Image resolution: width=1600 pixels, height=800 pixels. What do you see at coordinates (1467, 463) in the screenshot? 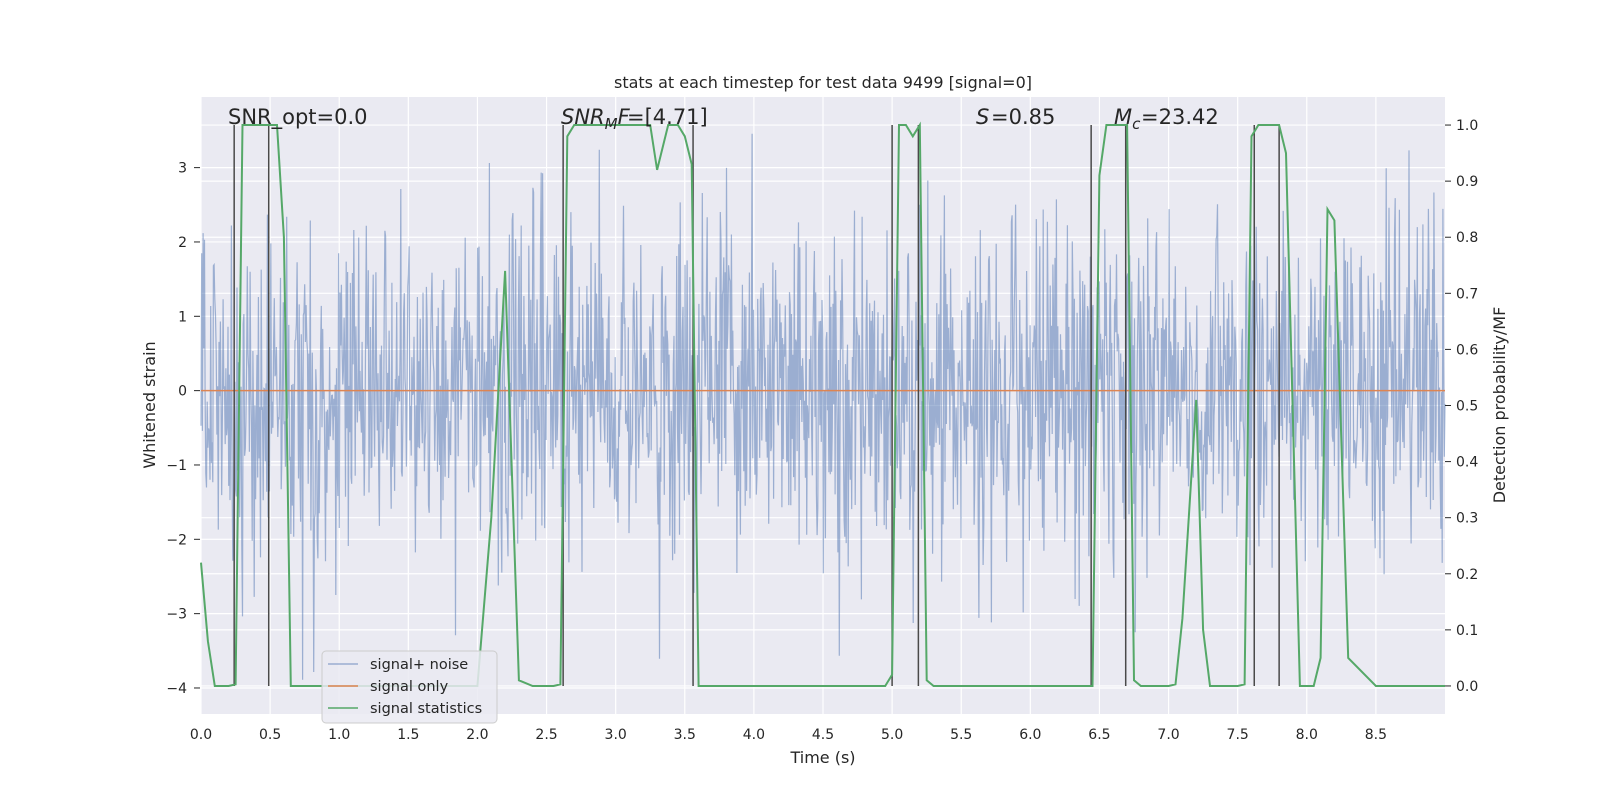
I see `y-tick-label-right: 0.4` at bounding box center [1467, 463].